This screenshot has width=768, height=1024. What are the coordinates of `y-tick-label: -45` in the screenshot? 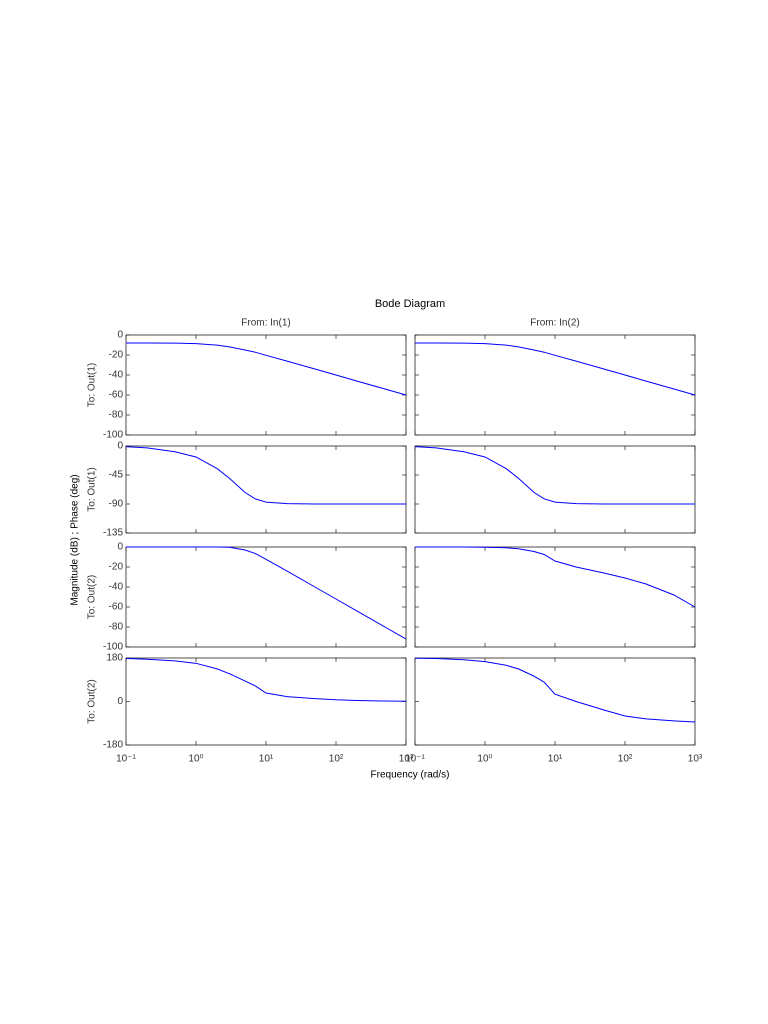 It's located at (116, 475).